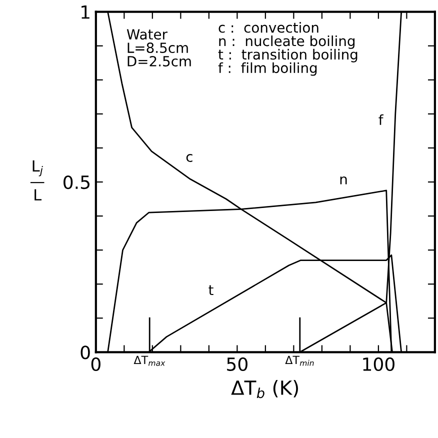  I want to click on y-tick-label: 0.5, so click(77, 182).